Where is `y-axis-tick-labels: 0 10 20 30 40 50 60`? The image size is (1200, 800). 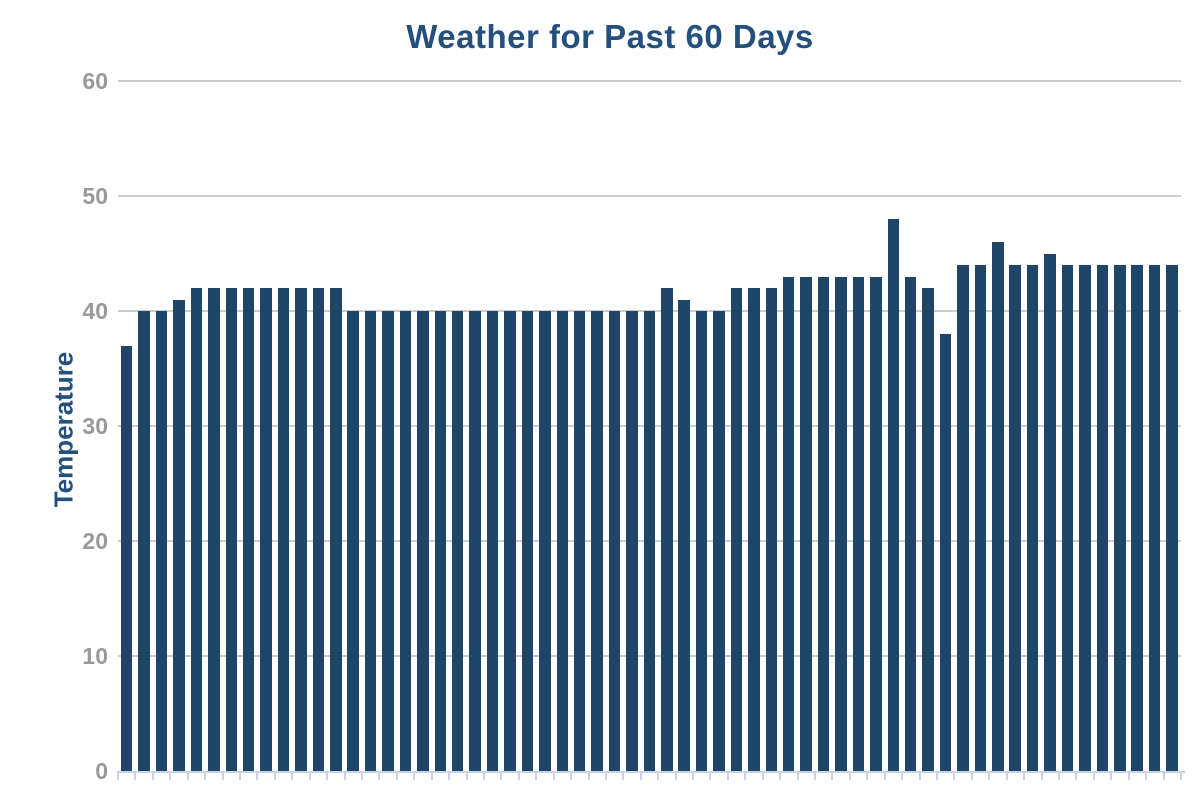 y-axis-tick-labels: 0 10 20 30 40 50 60 is located at coordinates (82, 426).